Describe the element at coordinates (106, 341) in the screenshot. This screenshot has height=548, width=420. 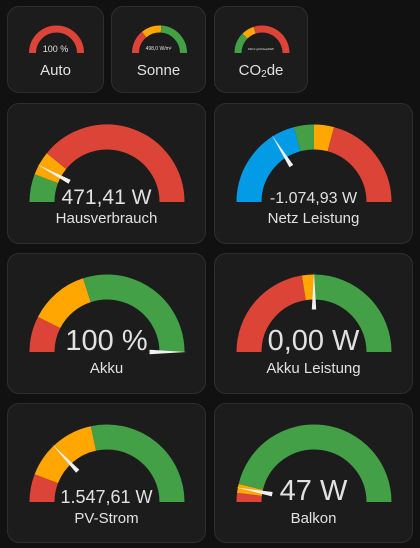
I see `gauge-value-akku: 100 %` at that location.